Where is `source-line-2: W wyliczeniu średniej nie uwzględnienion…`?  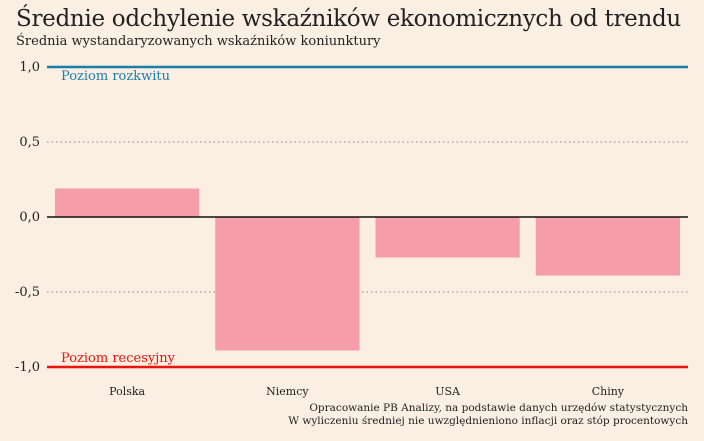
source-line-2: W wyliczeniu średniej nie uwzględnienion… is located at coordinates (488, 421).